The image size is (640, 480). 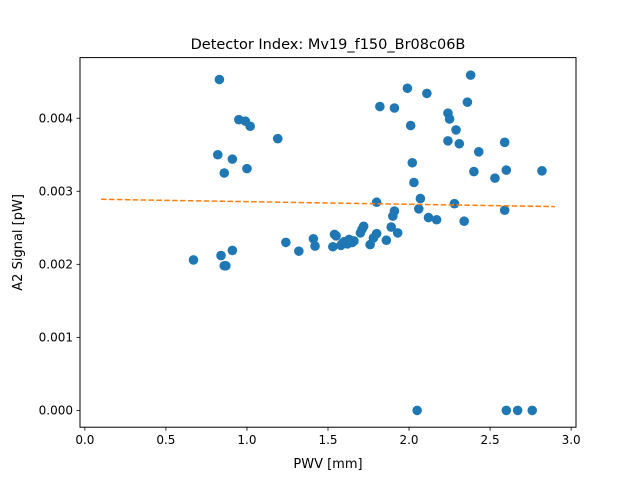 What do you see at coordinates (56, 118) in the screenshot?
I see `y-tick-label: 0.004` at bounding box center [56, 118].